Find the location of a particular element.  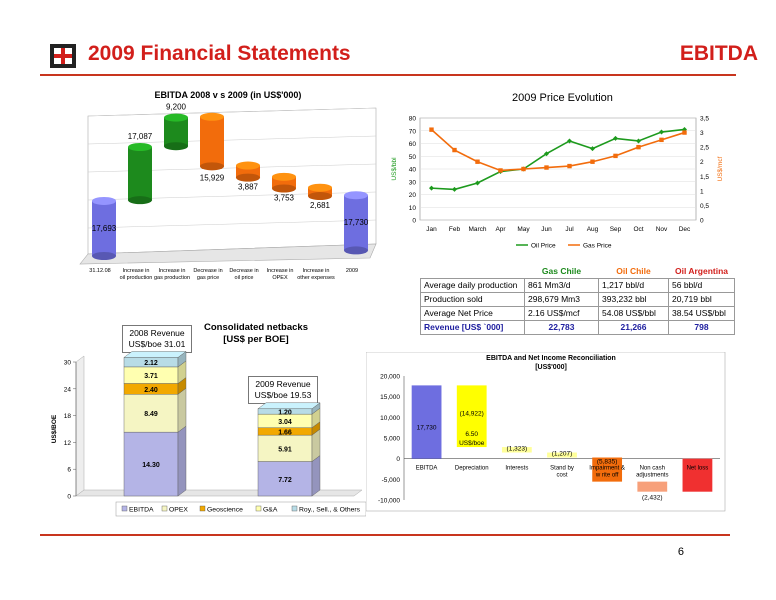

kpi-cell: Average daily production is located at coordinates (472, 285).